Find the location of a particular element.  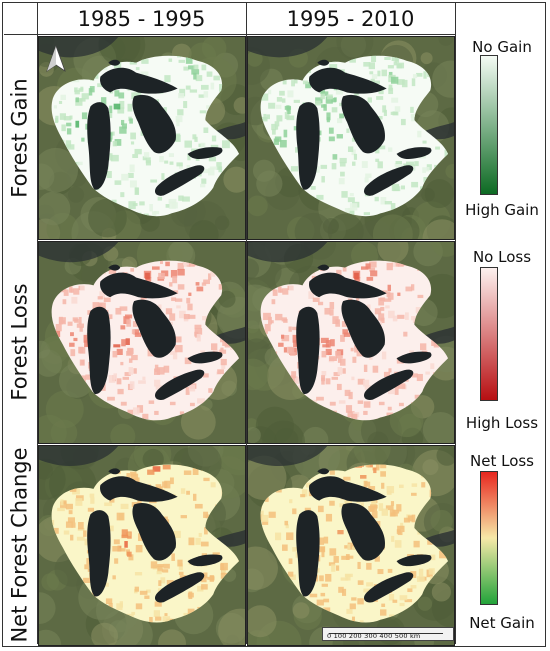

map-panel-net-change-1985-1995 is located at coordinates (142, 545).